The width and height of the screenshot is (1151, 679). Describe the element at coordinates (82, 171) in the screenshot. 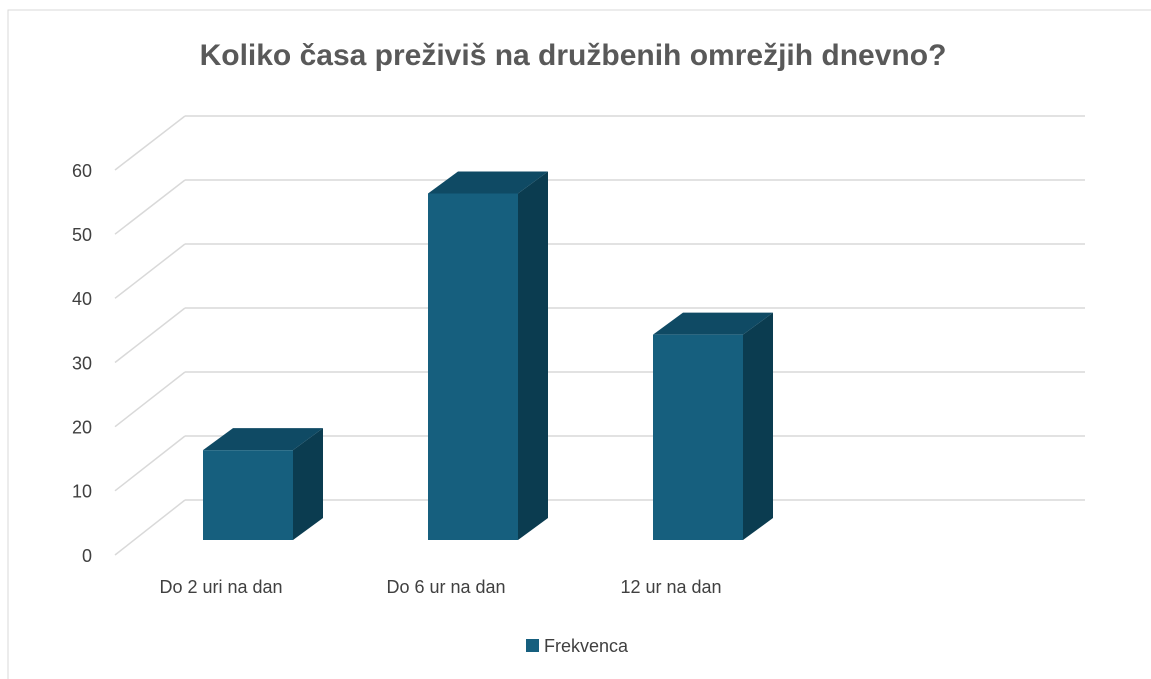

I see `y-tick-label: 60` at that location.